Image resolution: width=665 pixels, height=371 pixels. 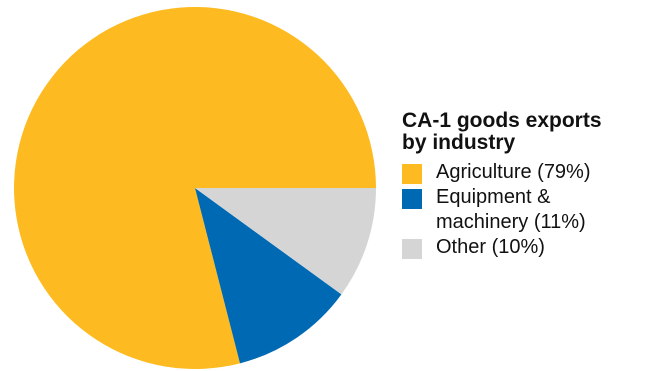 What do you see at coordinates (532, 210) in the screenshot?
I see `legend-item-equipment-machinery: Equipment & machinery (11%)` at bounding box center [532, 210].